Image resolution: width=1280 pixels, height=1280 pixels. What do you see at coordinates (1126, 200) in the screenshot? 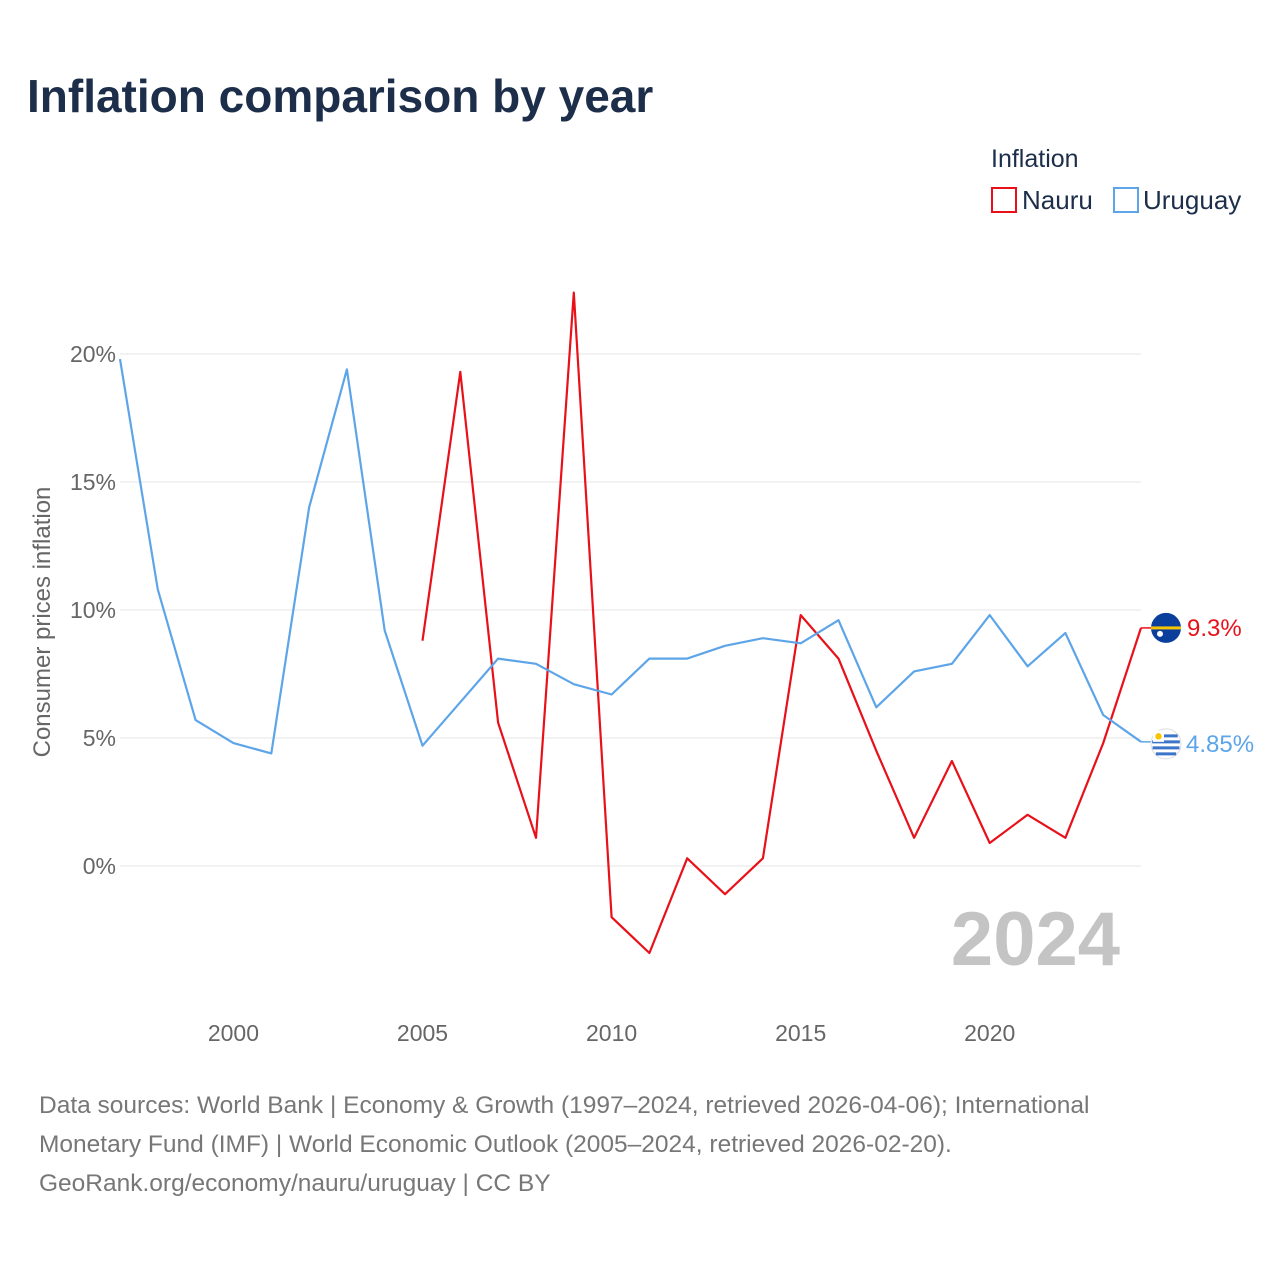
I see `legend-swatch-uruguay` at bounding box center [1126, 200].